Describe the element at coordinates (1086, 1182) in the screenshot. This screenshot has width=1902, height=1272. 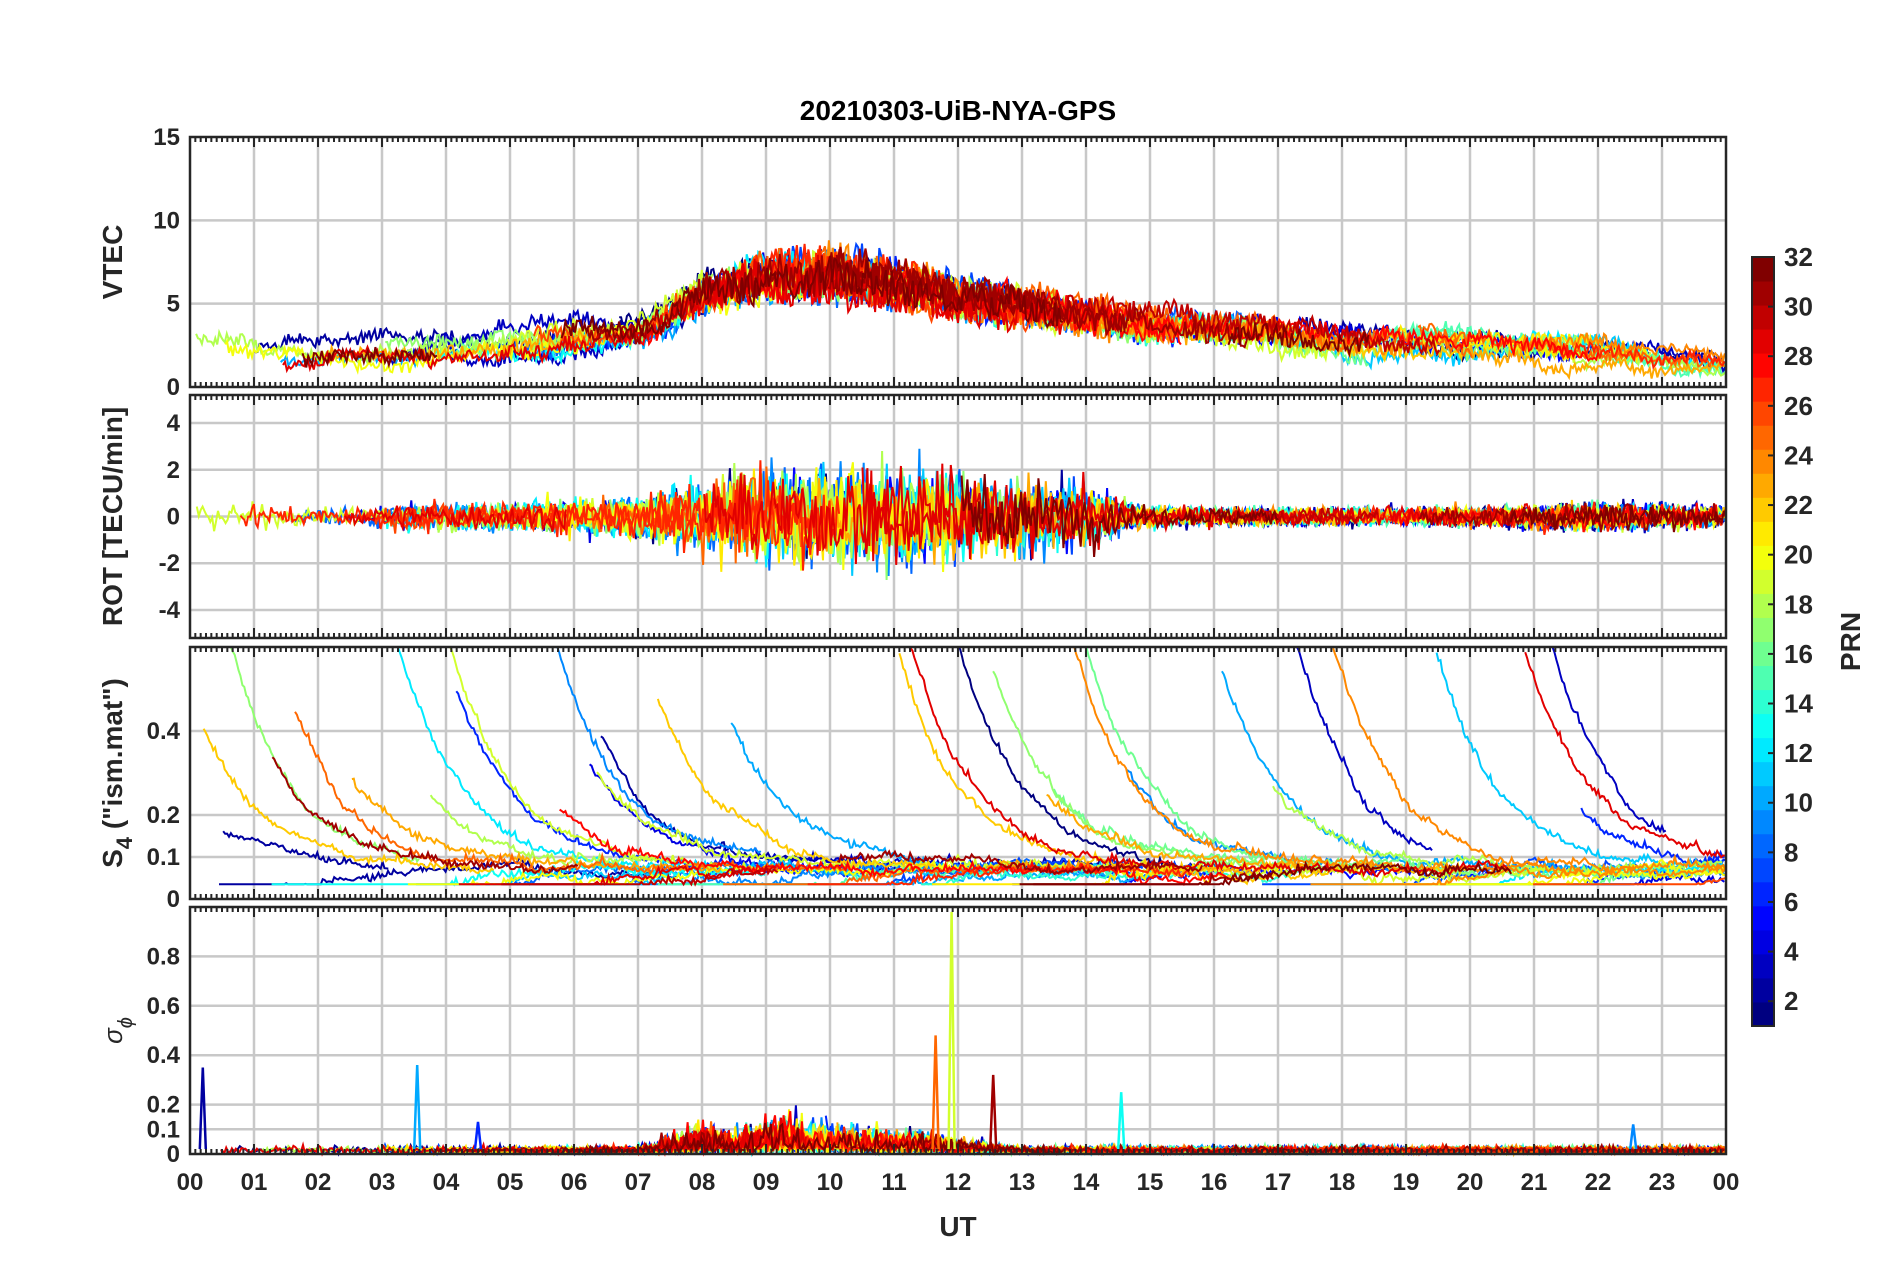
I see `x-tick-label: 14` at that location.